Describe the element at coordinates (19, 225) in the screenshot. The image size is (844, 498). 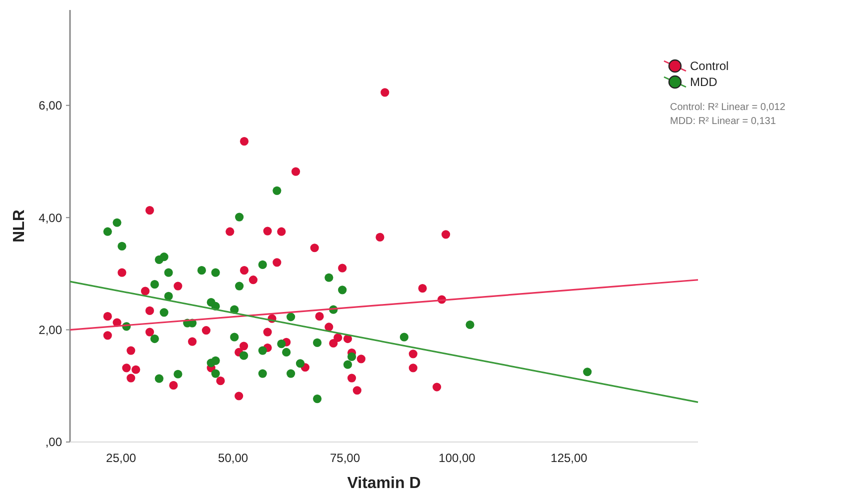
I see `y-axis-title: NLR` at that location.